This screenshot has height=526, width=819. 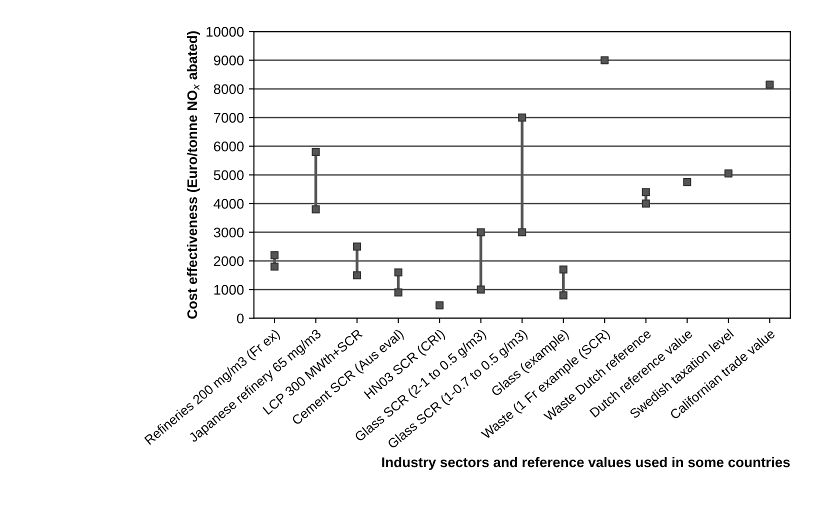 I want to click on y-tick-label: 3000, so click(x=229, y=233).